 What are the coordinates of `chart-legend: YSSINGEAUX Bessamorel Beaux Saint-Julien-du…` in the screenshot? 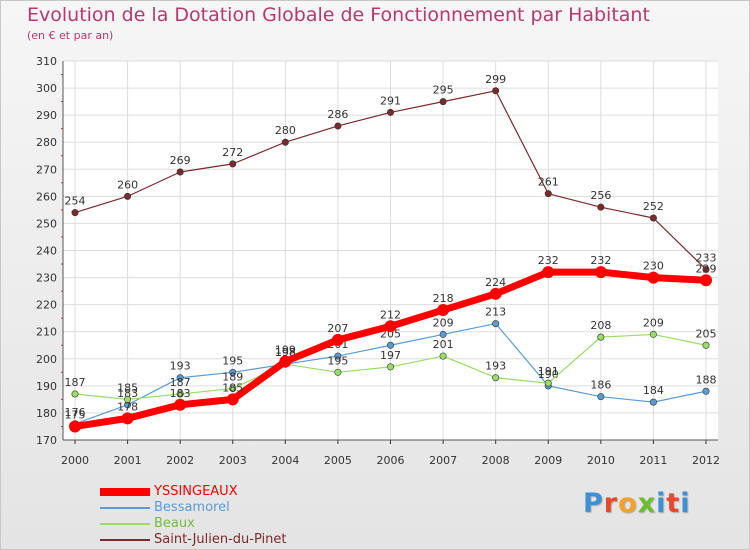 It's located at (250, 516).